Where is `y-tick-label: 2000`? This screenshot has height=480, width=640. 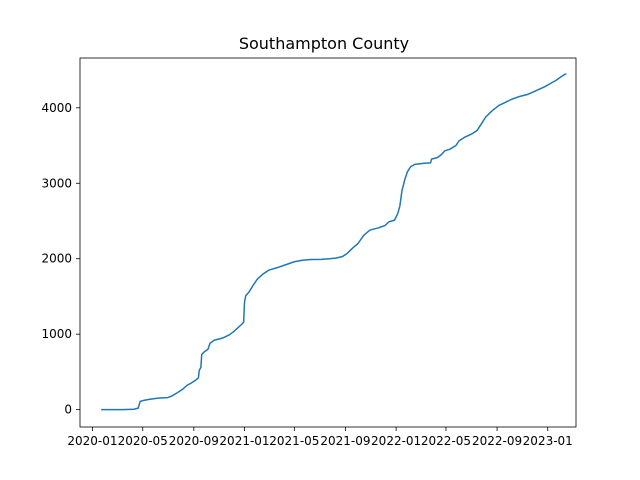 y-tick-label: 2000 is located at coordinates (56, 259).